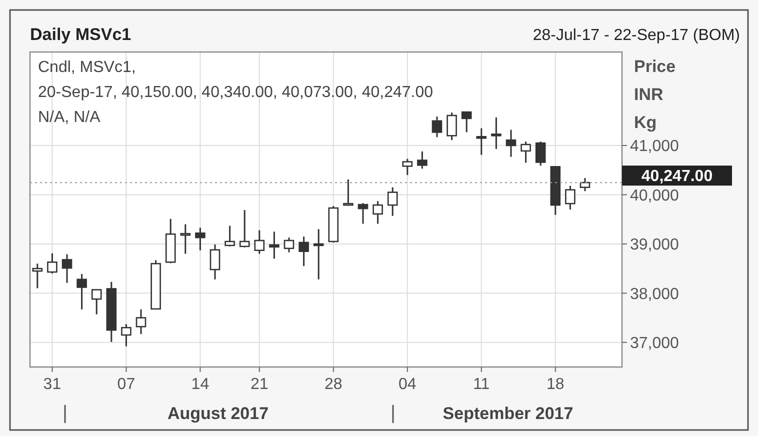 The width and height of the screenshot is (758, 436). I want to click on y-tick-label: 38,000, so click(655, 294).